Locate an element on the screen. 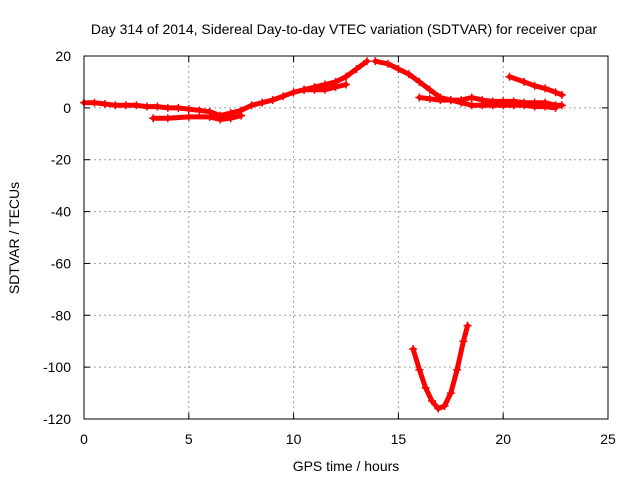 The width and height of the screenshot is (640, 480). y-tick-label: 20 is located at coordinates (63, 56).